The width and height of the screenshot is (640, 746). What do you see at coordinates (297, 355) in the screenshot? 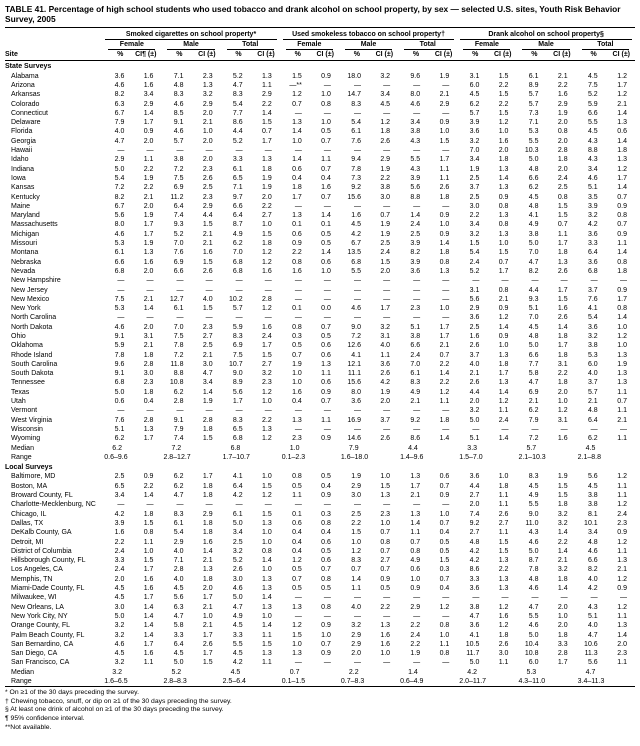
I see `percent-value: 0.7` at bounding box center [297, 355].